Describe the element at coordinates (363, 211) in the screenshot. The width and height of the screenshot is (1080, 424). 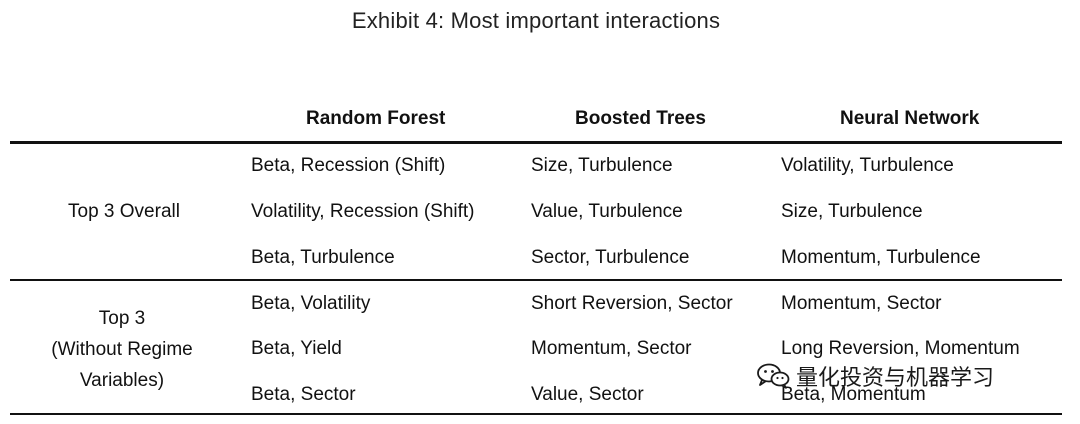
I see `table-cell: Volatility, Recession (Shift)` at that location.